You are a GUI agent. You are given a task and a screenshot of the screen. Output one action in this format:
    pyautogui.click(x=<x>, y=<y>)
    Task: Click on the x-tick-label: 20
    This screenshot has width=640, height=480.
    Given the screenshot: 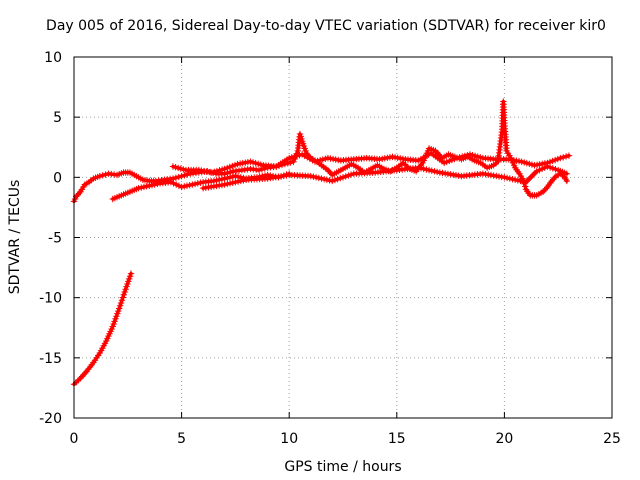 What is the action you would take?
    pyautogui.click(x=504, y=439)
    